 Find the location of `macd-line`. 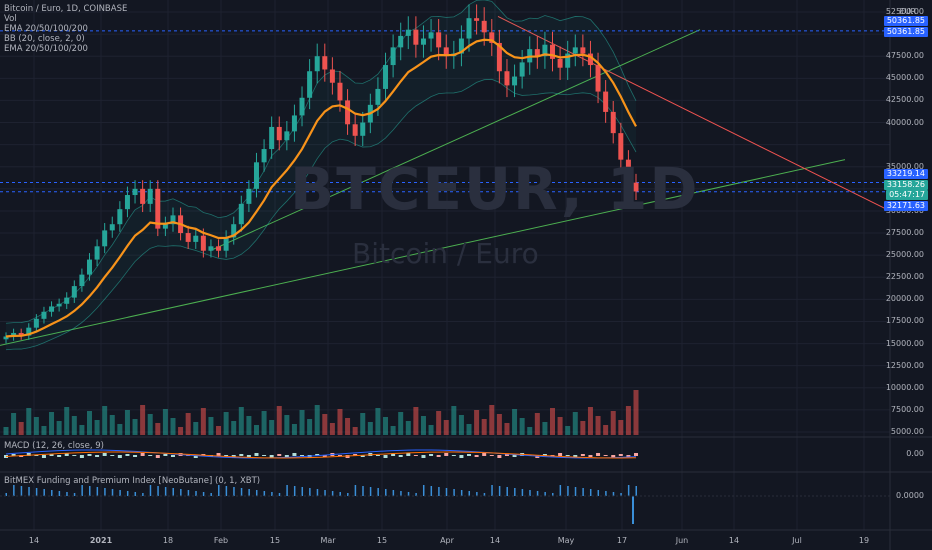

macd-line is located at coordinates (321, 454).